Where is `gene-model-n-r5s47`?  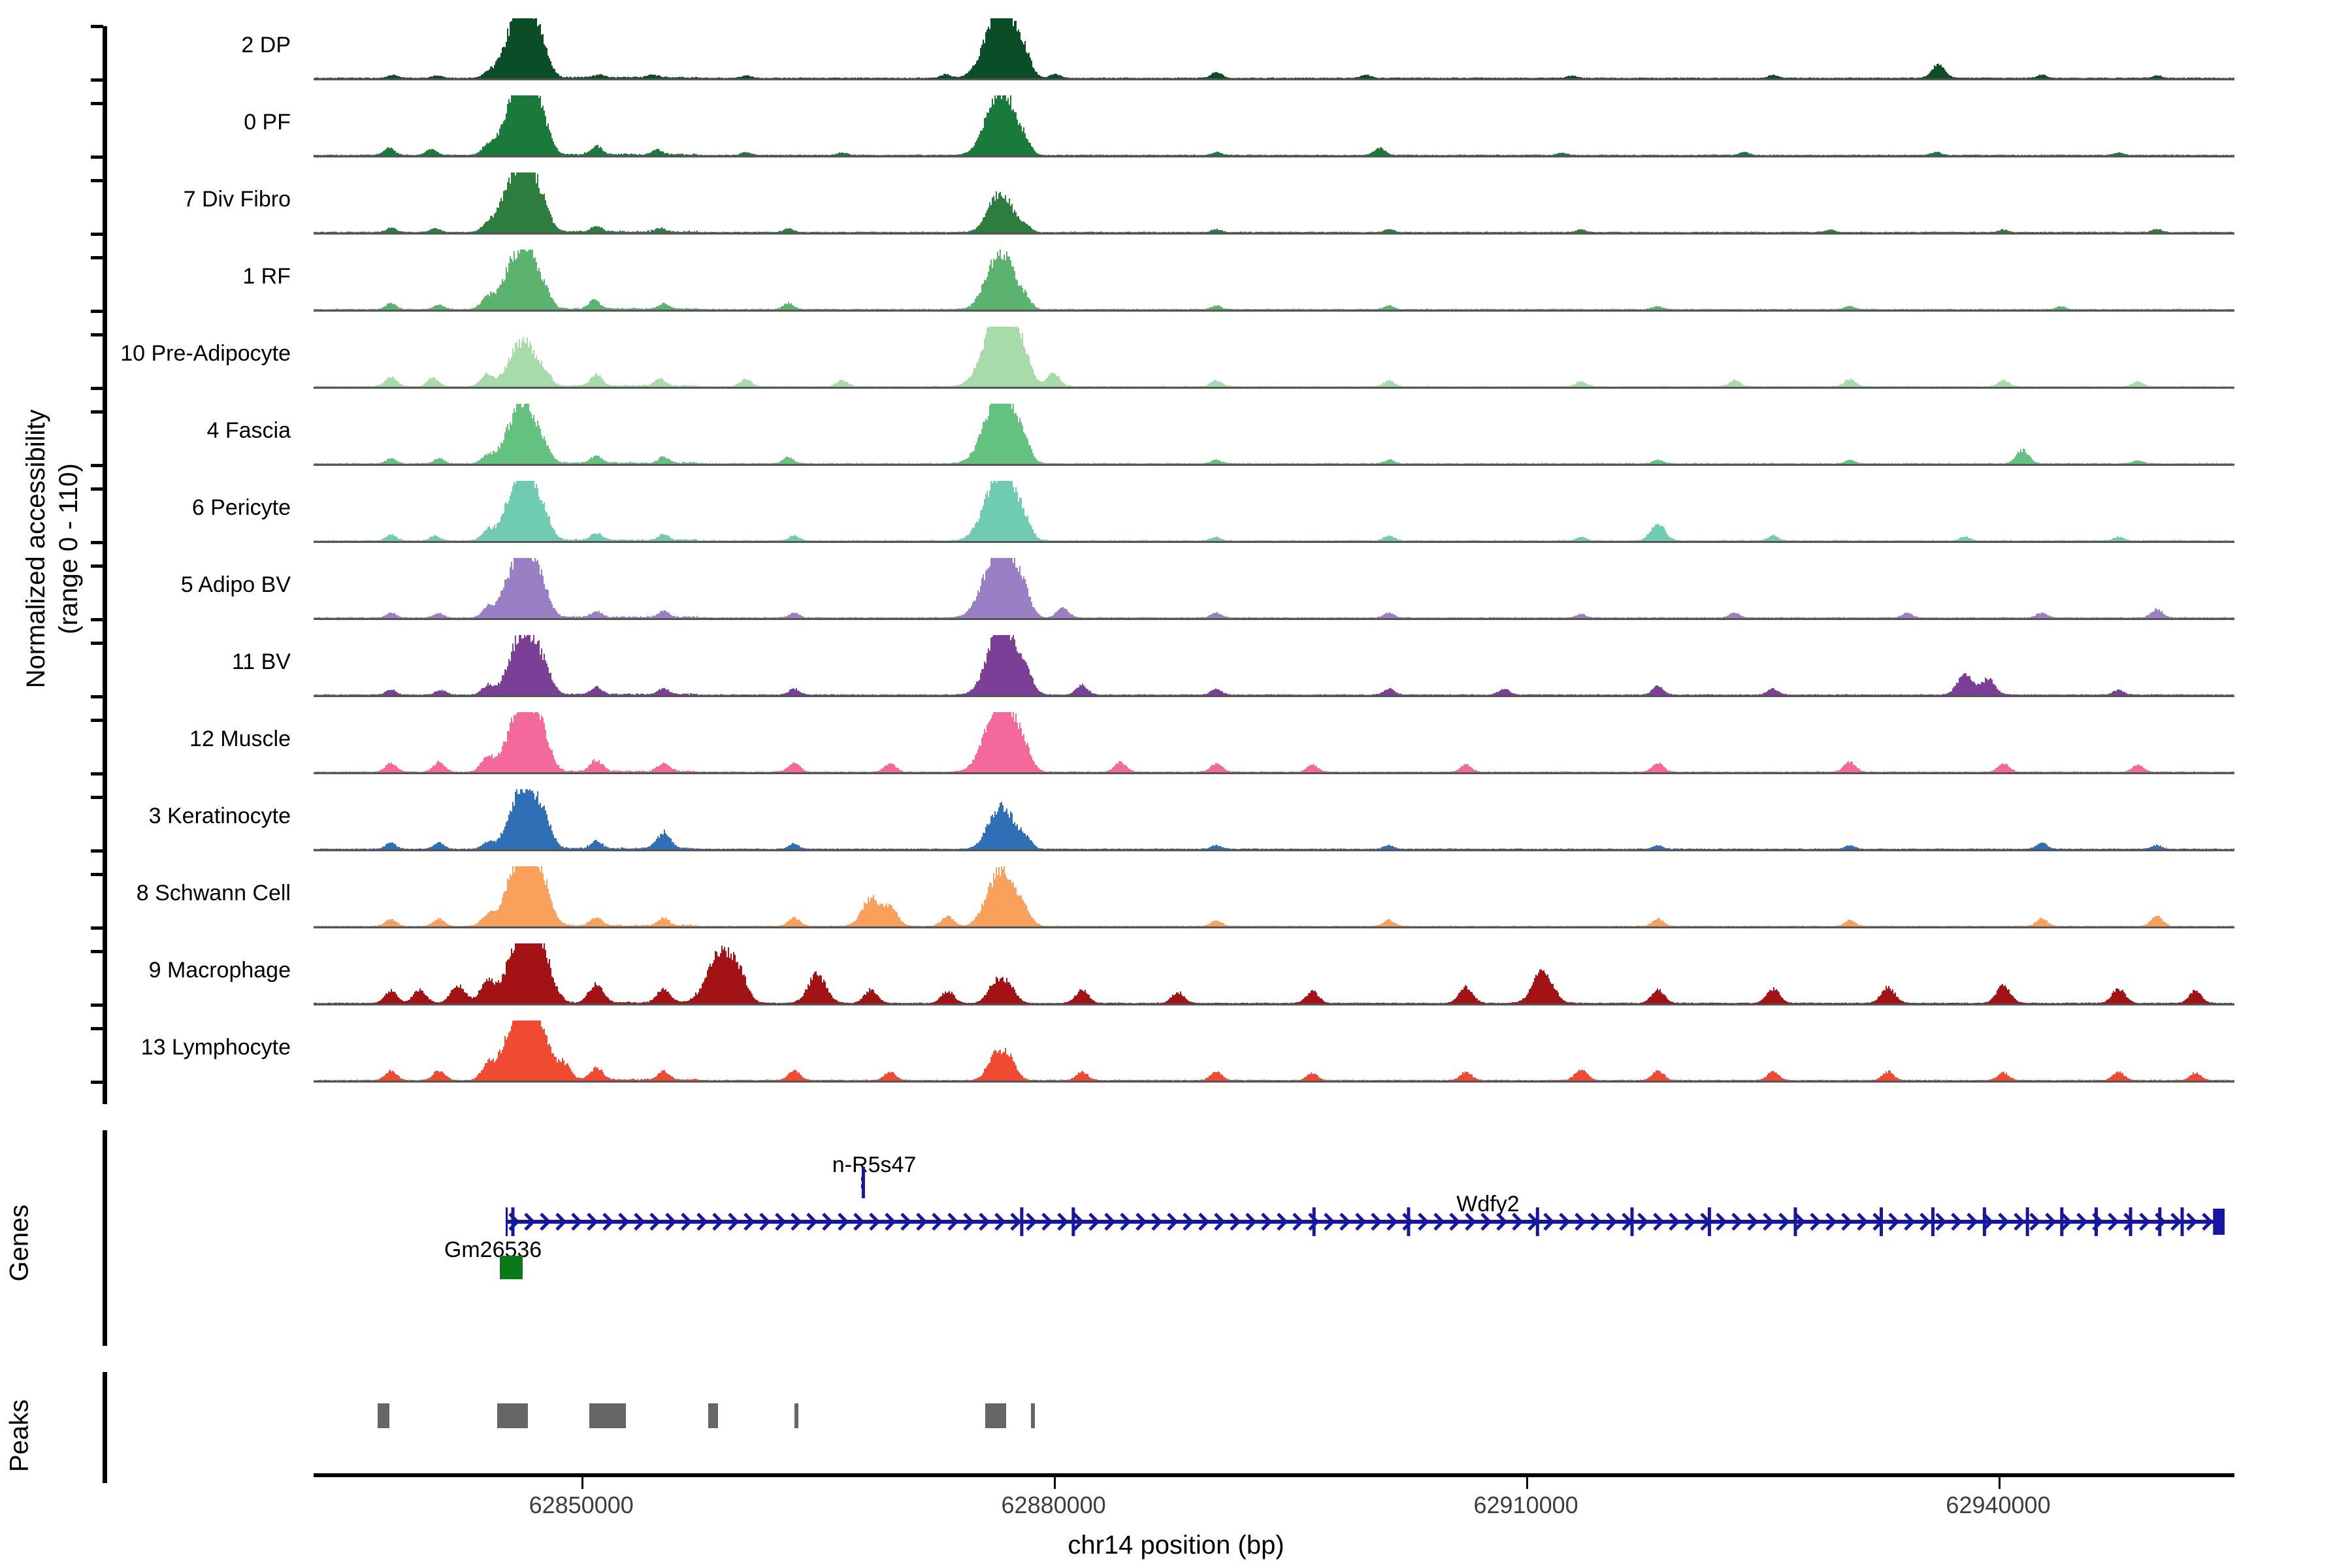
gene-model-n-r5s47 is located at coordinates (863, 1183).